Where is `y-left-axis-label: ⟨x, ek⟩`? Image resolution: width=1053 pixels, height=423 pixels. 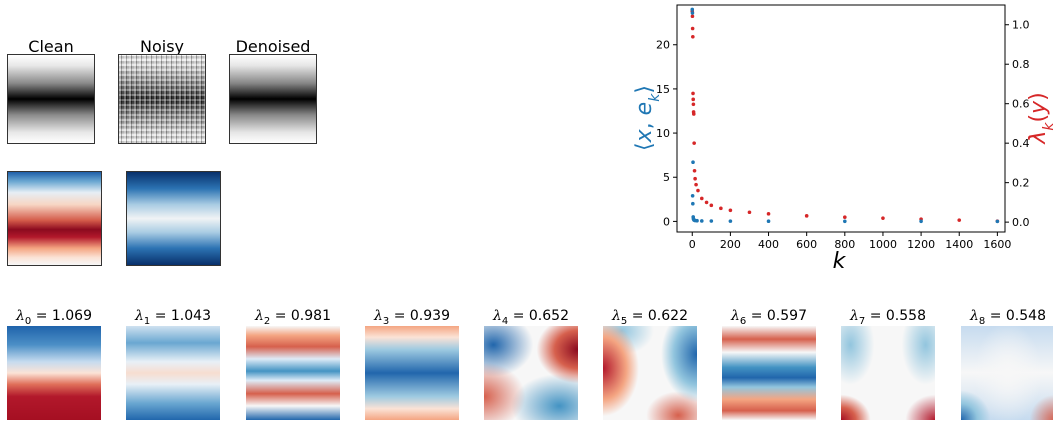
y-left-axis-label: ⟨x, ek⟩ is located at coordinates (647, 118).